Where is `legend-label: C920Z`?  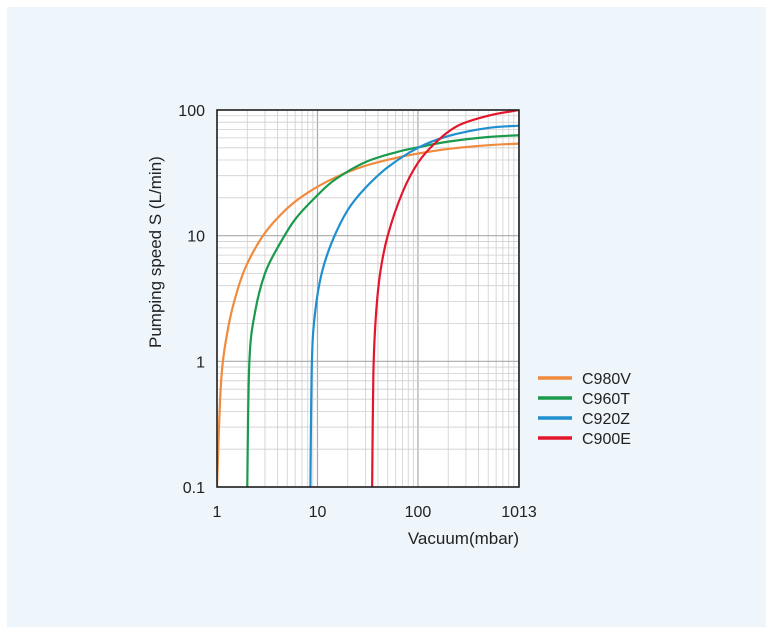 legend-label: C920Z is located at coordinates (606, 419).